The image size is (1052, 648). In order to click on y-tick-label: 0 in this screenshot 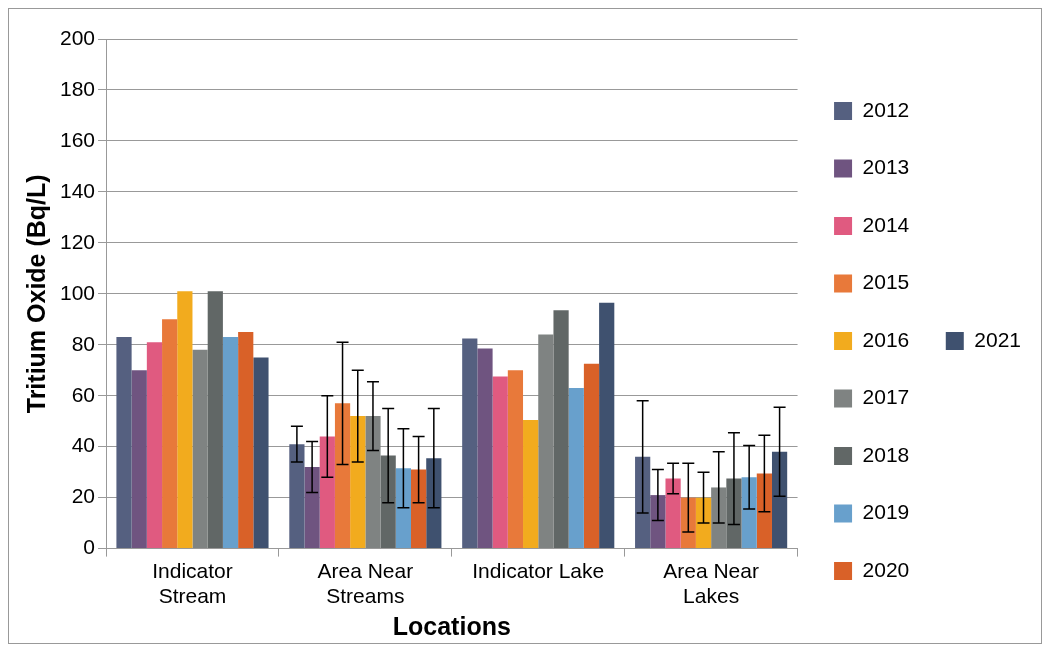, I will do `click(89, 547)`.